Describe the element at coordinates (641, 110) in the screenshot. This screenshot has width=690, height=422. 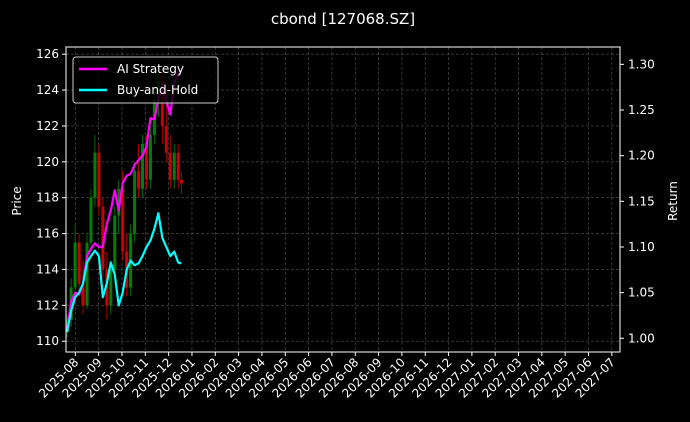
I see `y2-tick-label: 1.25` at that location.